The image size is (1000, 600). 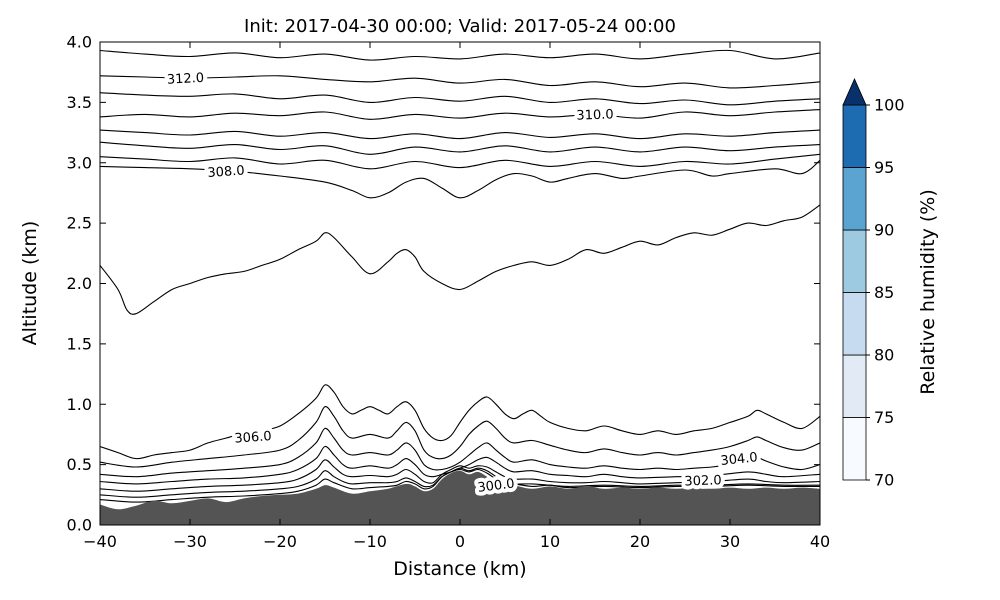 What do you see at coordinates (460, 541) in the screenshot?
I see `x-tick-label: 0` at bounding box center [460, 541].